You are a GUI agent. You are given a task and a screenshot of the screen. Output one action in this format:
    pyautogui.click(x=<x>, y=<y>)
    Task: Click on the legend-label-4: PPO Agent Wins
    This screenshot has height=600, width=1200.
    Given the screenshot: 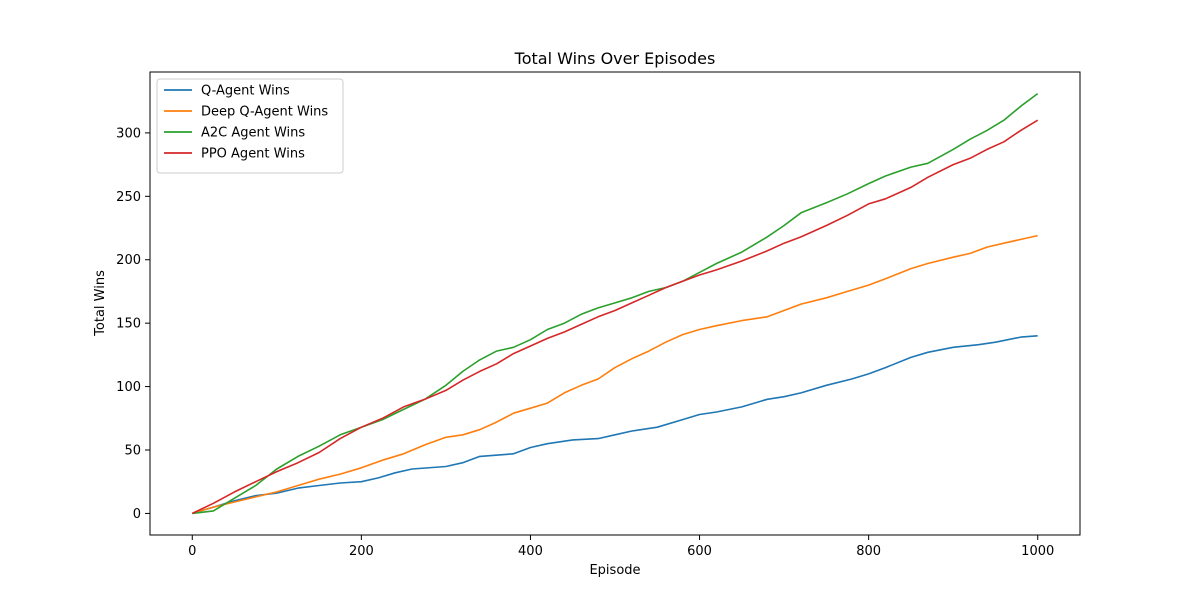 What is the action you would take?
    pyautogui.click(x=253, y=154)
    